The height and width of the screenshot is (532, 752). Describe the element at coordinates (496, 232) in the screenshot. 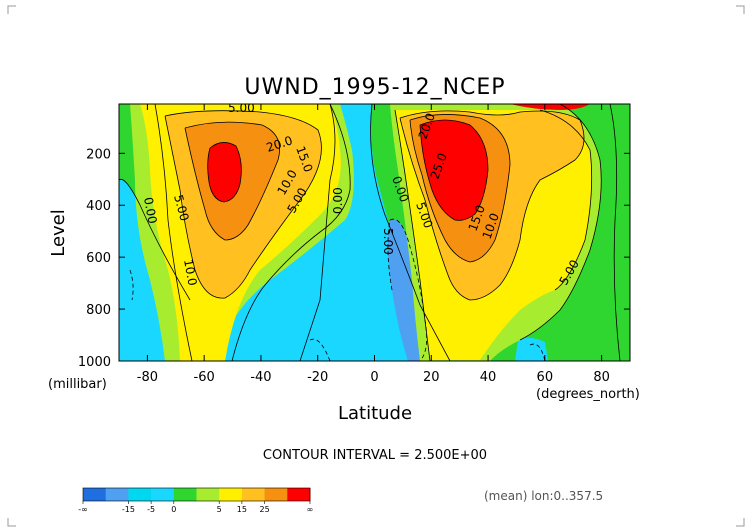

I see `northern-jet` at that location.